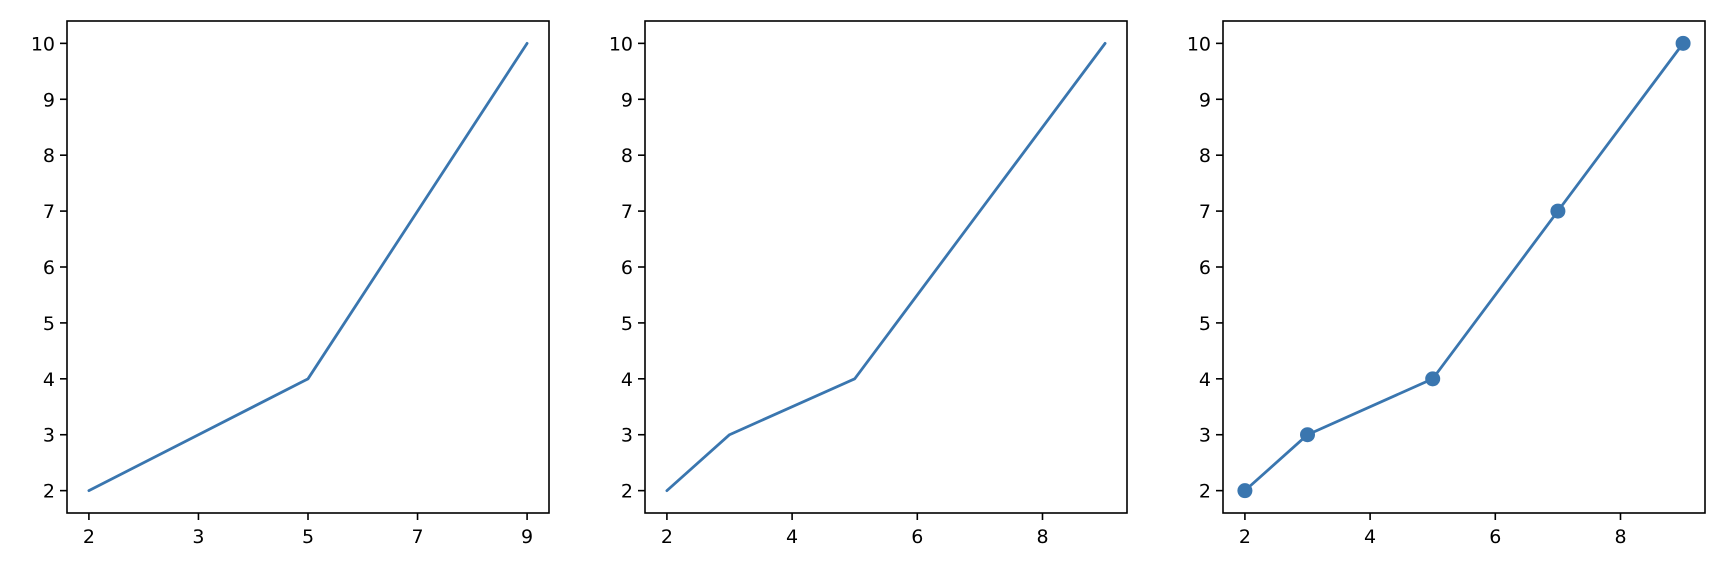  I want to click on x-tick-label: 7, so click(417, 537).